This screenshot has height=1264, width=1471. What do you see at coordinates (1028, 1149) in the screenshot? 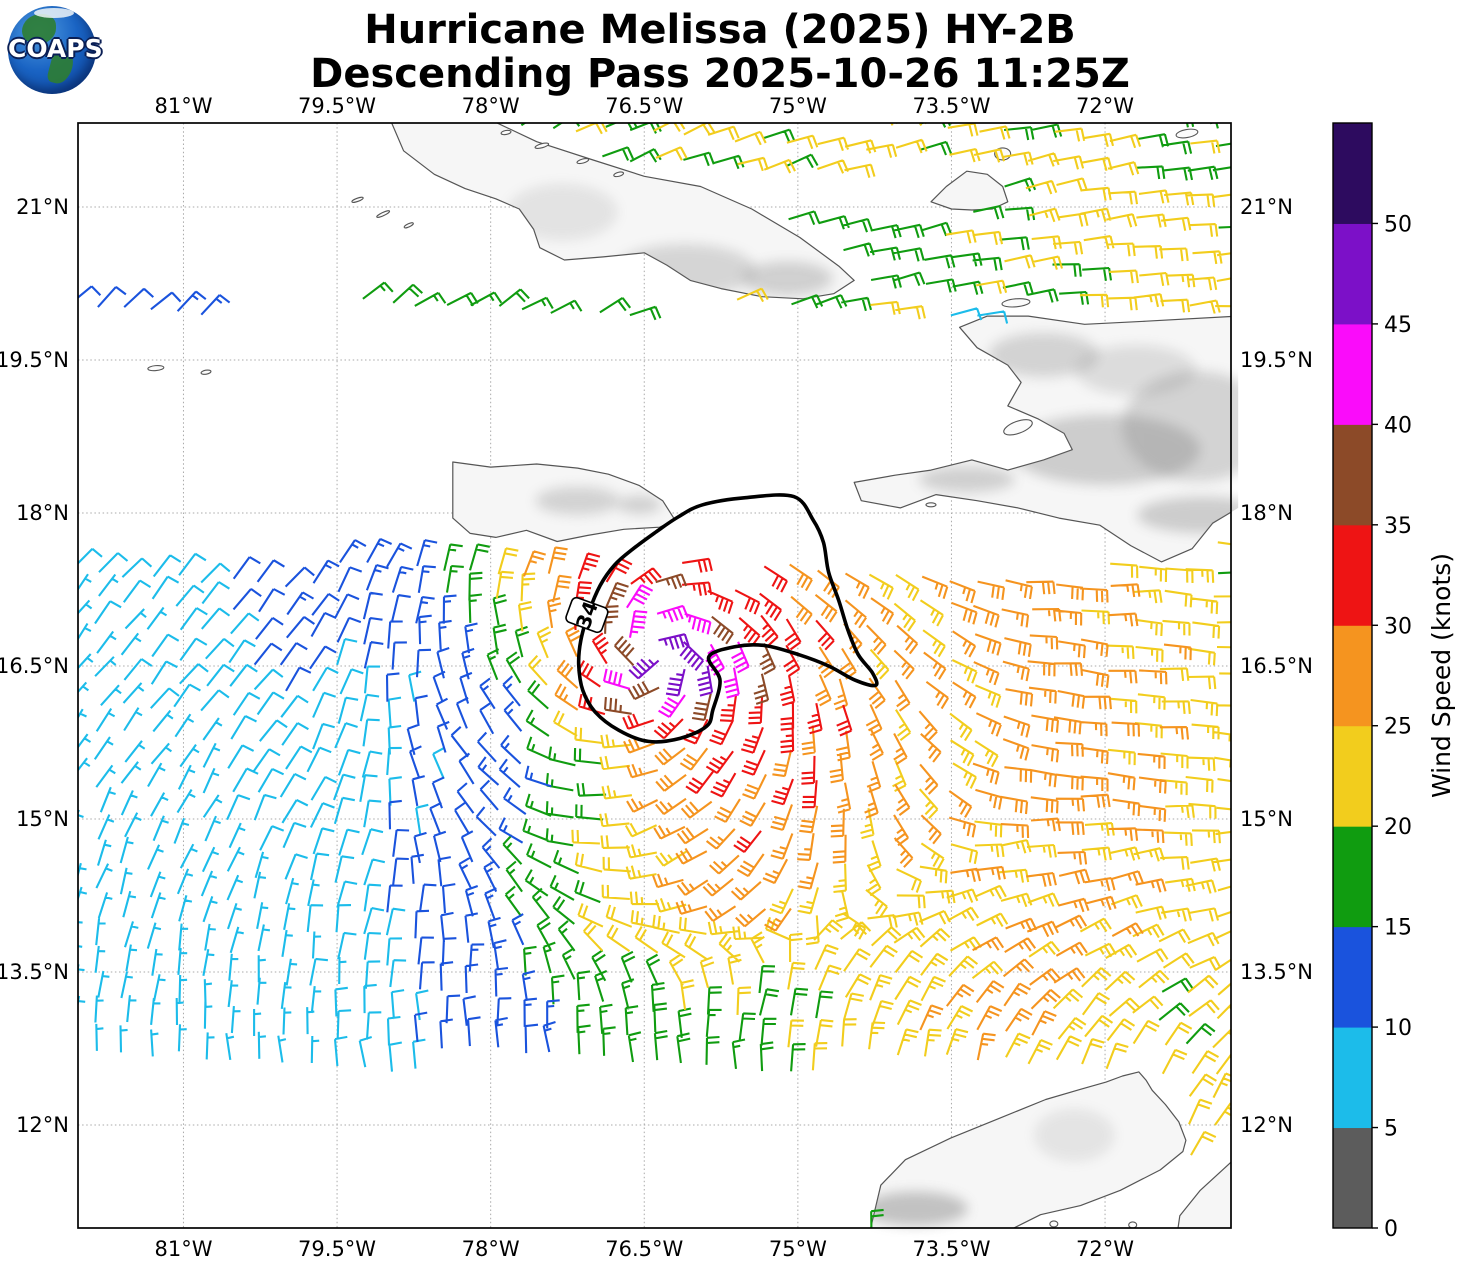
I see `coastline-guajira_peninsula` at bounding box center [1028, 1149].